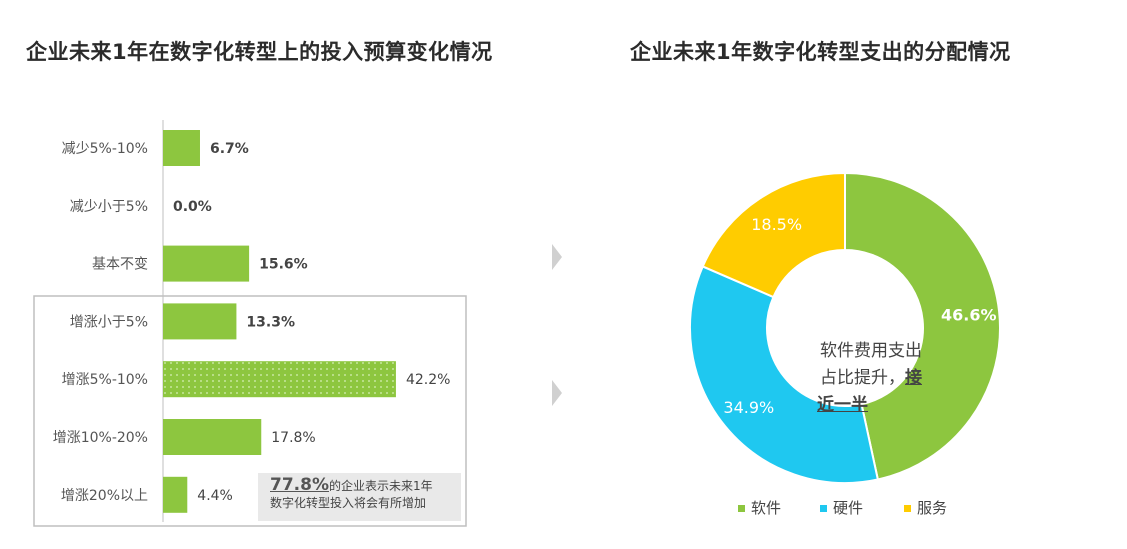 The width and height of the screenshot is (1127, 549). Describe the element at coordinates (380, 486) in the screenshot. I see `note-line1: 的企业表示未来1年` at that location.